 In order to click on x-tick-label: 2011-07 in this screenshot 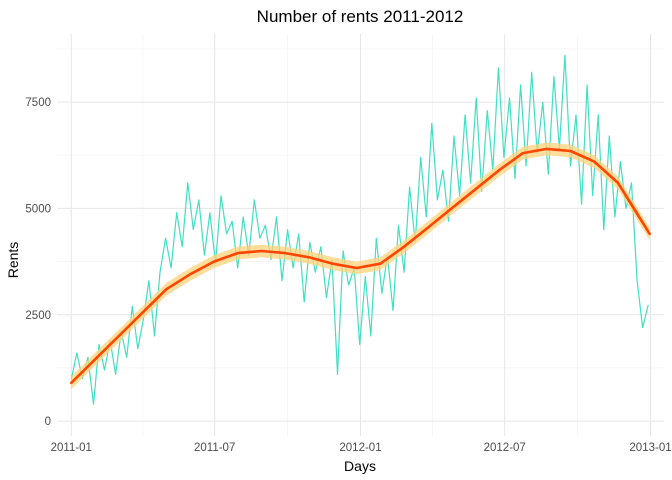, I will do `click(214, 448)`.